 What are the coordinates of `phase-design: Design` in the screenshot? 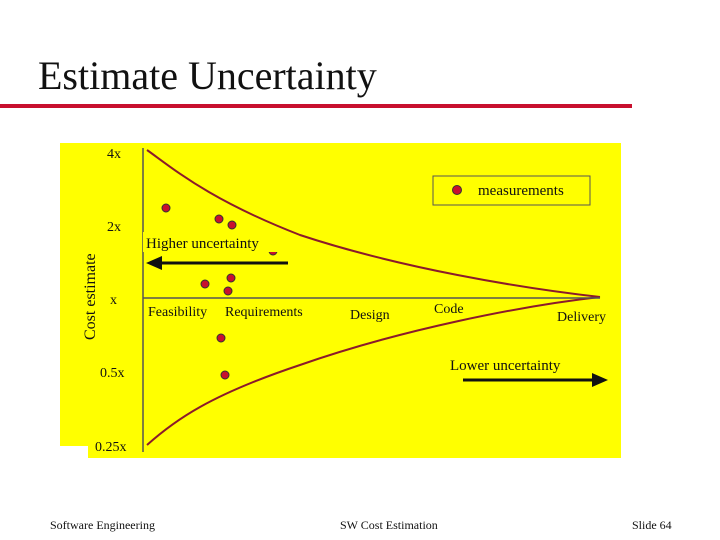 It's located at (370, 315).